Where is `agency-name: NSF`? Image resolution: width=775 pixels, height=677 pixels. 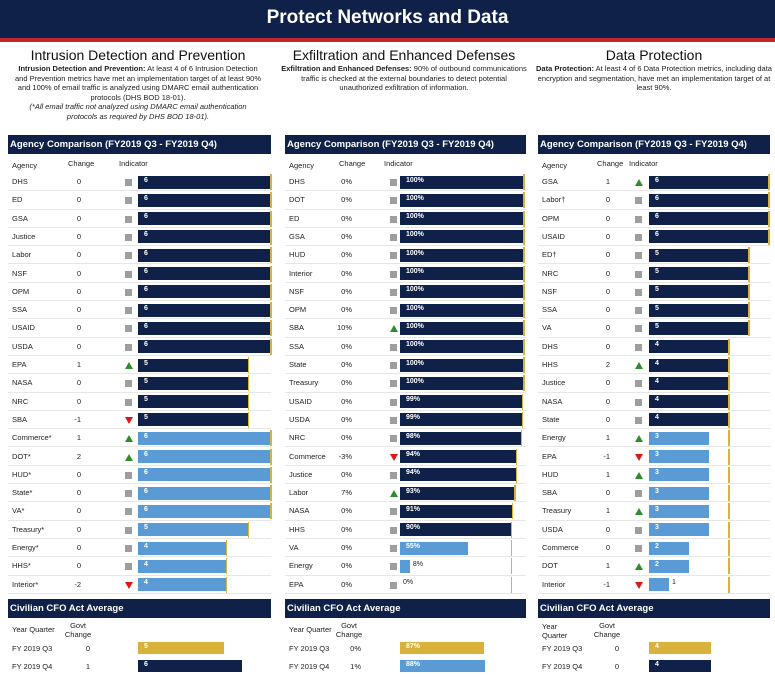 agency-name: NSF is located at coordinates (19, 273).